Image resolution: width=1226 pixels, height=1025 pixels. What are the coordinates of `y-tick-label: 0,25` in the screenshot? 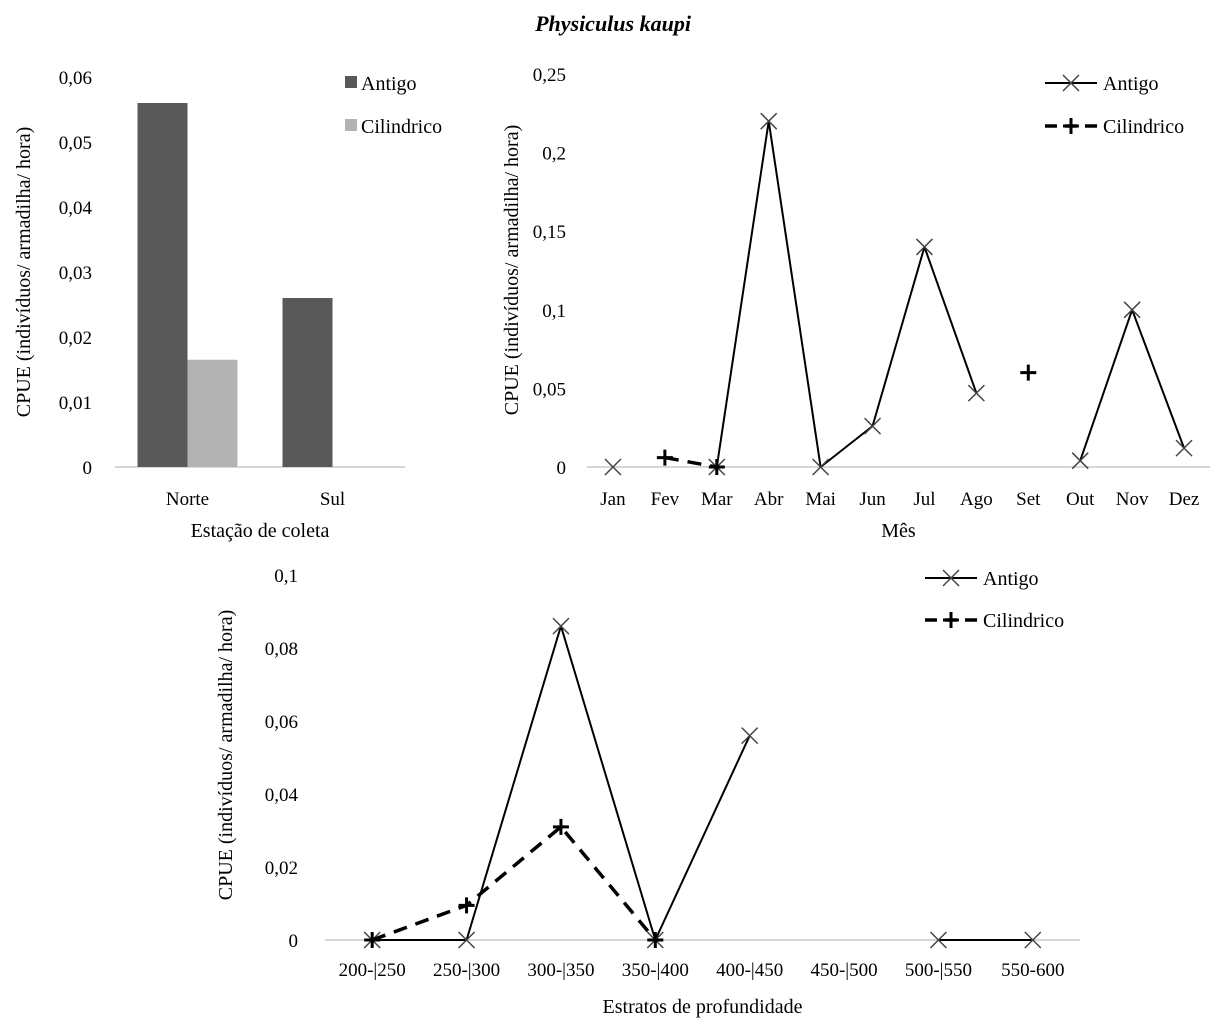 It's located at (549, 75).